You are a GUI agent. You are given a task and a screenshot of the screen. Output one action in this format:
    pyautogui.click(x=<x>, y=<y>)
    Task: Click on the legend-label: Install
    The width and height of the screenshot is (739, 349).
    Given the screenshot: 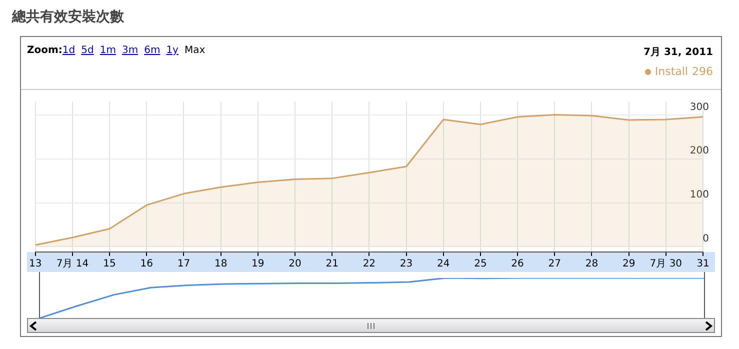 What is the action you would take?
    pyautogui.click(x=671, y=71)
    